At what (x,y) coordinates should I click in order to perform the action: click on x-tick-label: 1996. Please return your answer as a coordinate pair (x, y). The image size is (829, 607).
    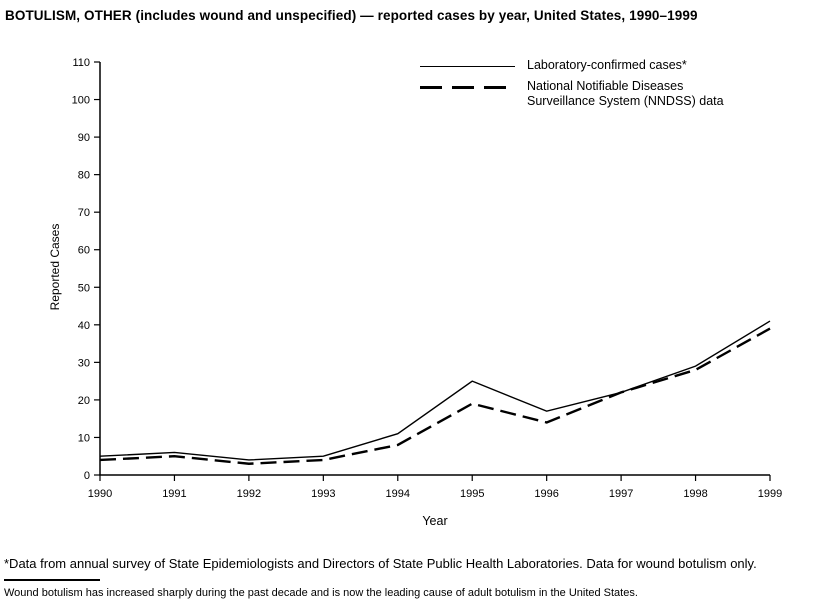
    Looking at the image, I should click on (546, 494).